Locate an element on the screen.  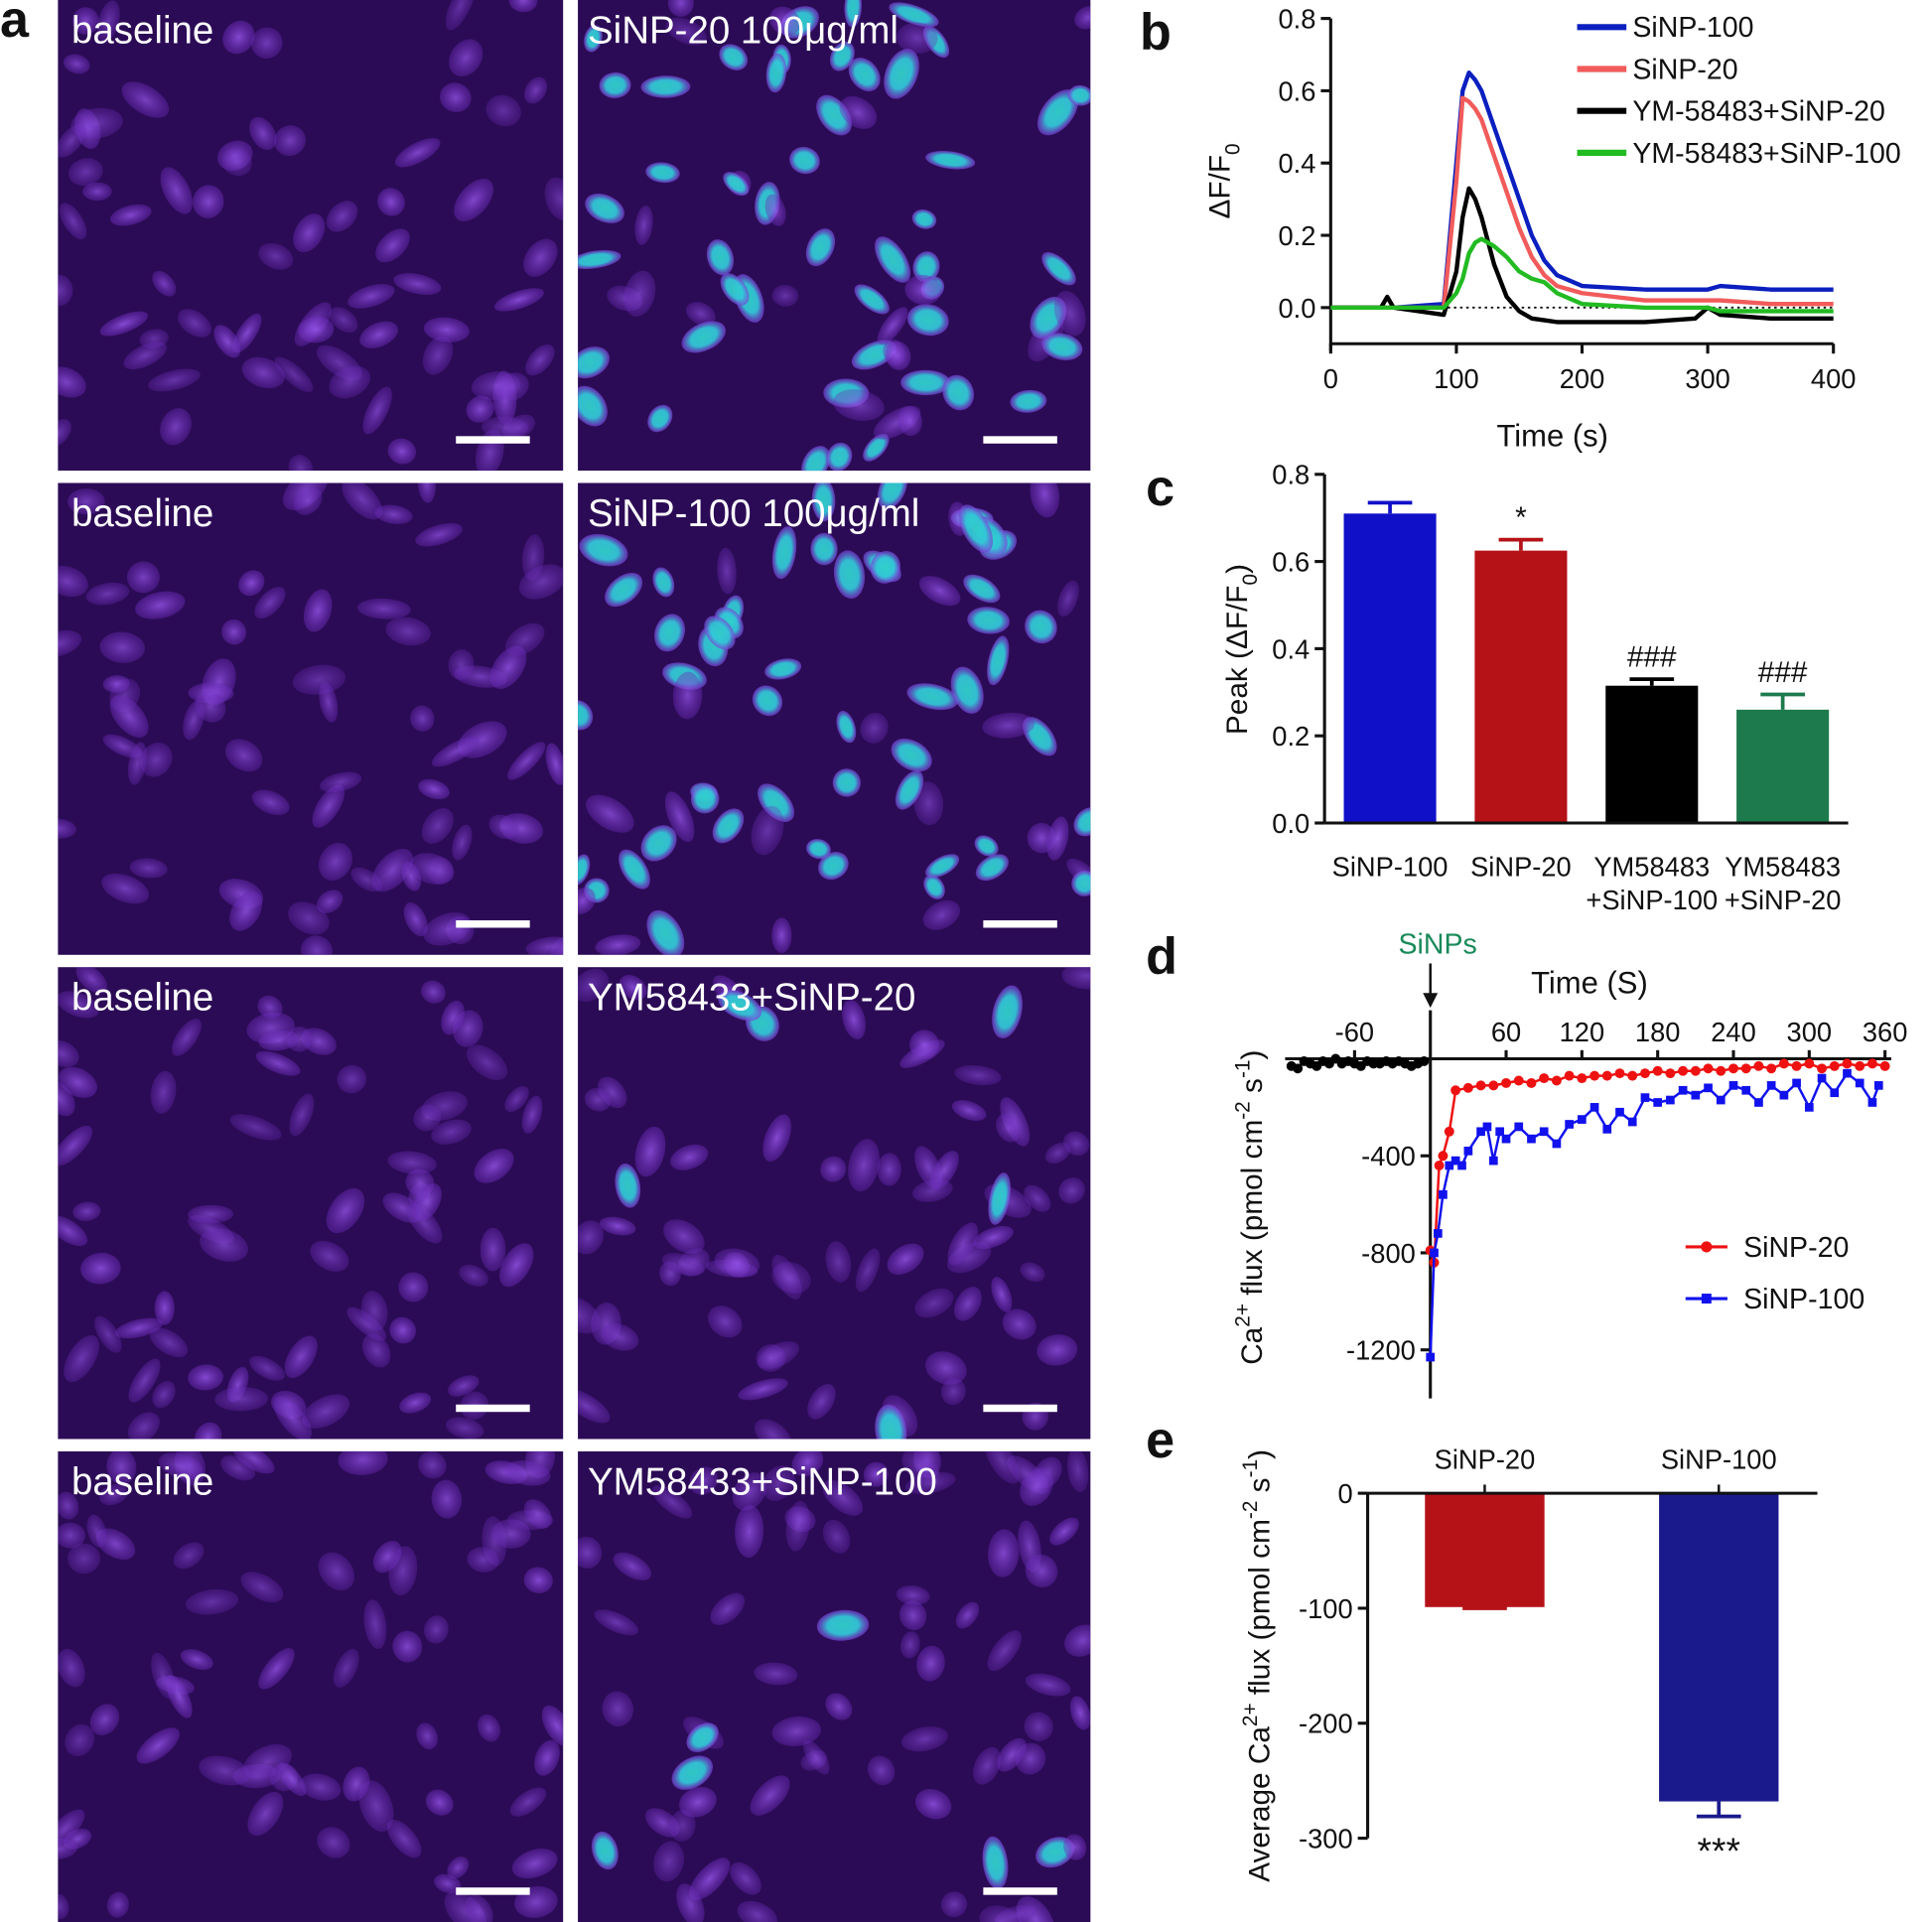
label-part: -1 is located at coordinates (1250, 1468).